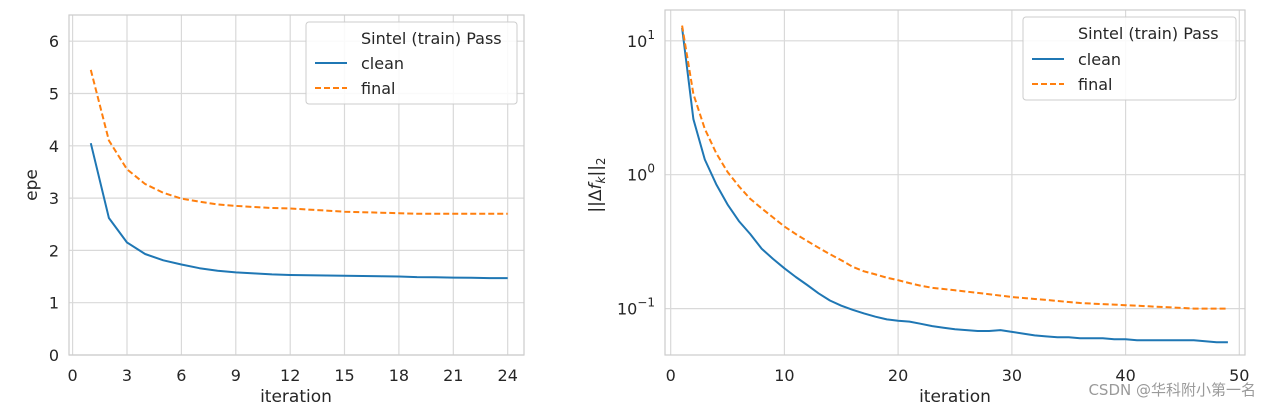 The height and width of the screenshot is (409, 1269). I want to click on delta-f-legend-final-label: final, so click(1095, 84).